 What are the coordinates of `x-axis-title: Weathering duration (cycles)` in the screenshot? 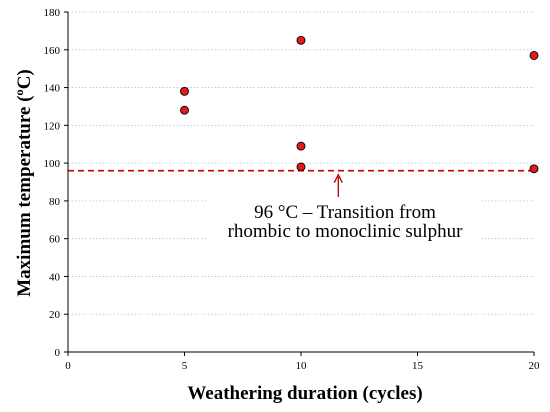 It's located at (304, 393).